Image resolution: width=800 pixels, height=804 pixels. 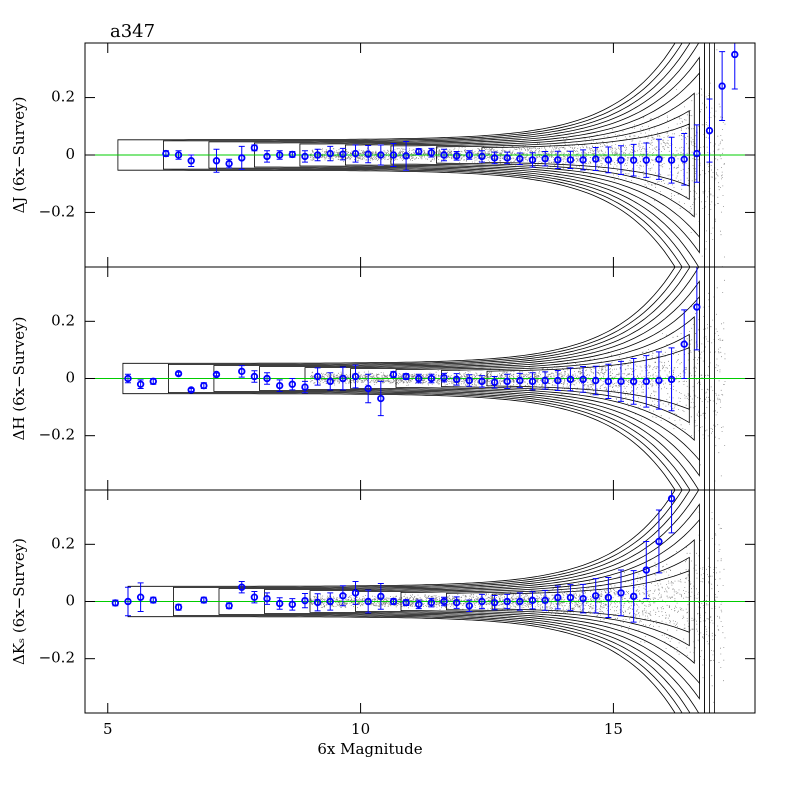 I want to click on y-tick-label: 0, so click(x=70, y=378).